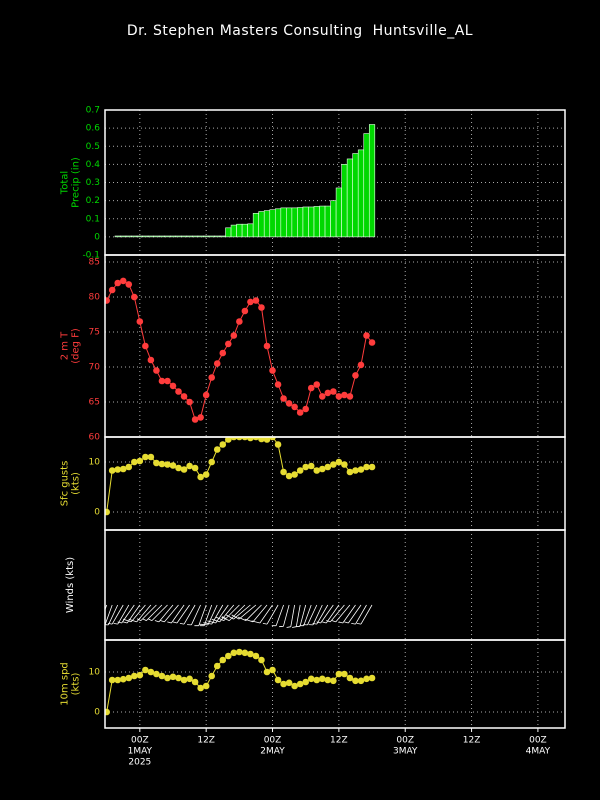 This screenshot has height=800, width=600. I want to click on y-tick-label: 0, so click(97, 513).